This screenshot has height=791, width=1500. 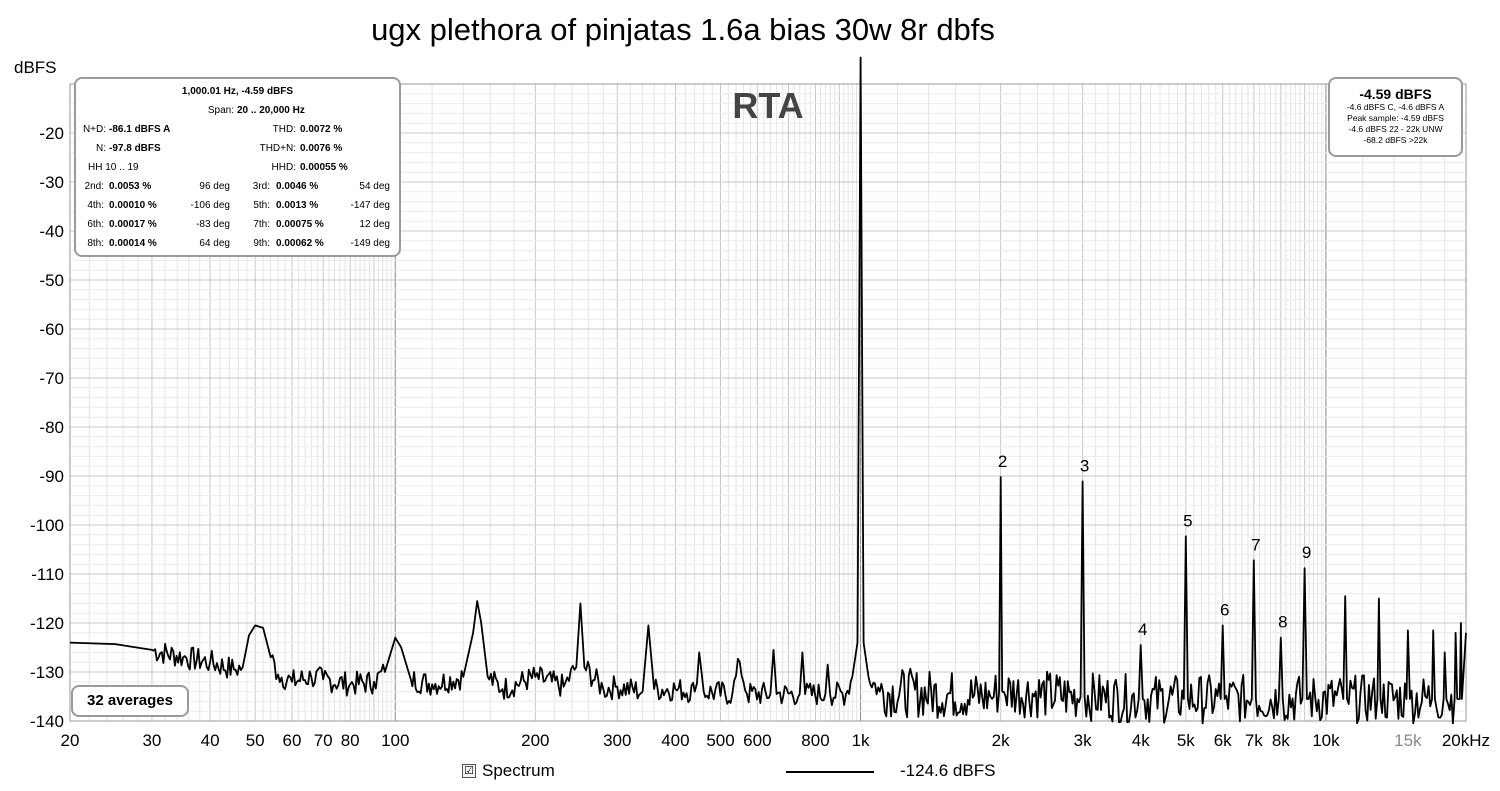 What do you see at coordinates (675, 740) in the screenshot?
I see `x-tick-label: 400` at bounding box center [675, 740].